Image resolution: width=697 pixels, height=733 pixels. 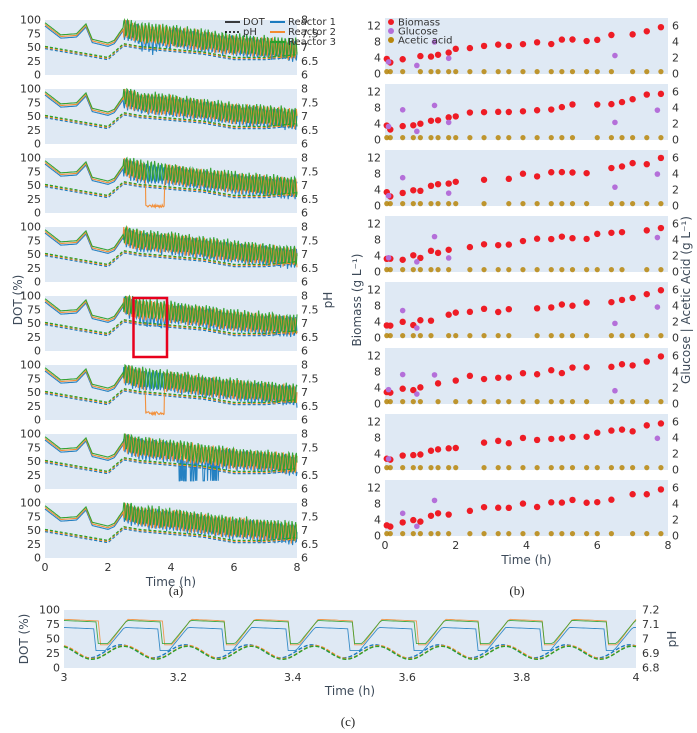 What do you see at coordinates (385, 545) in the screenshot?
I see `x-tick-label: 0` at bounding box center [385, 545].